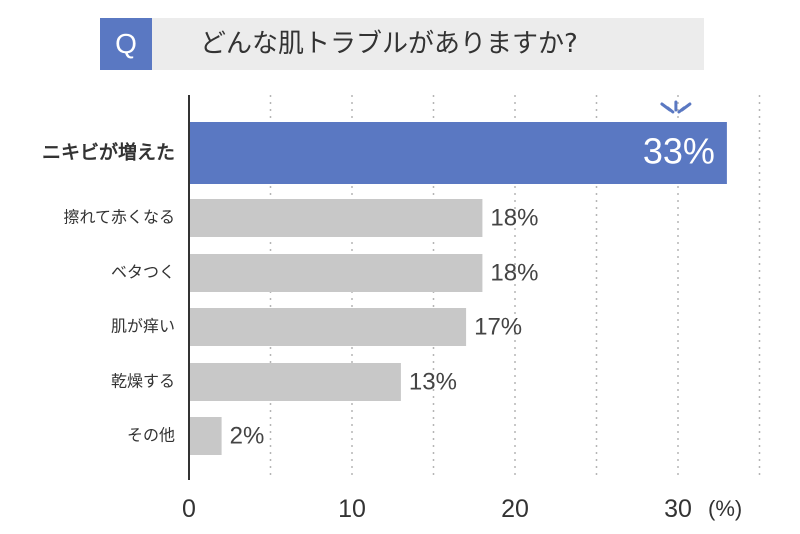 This screenshot has height=534, width=800. Describe the element at coordinates (725, 508) in the screenshot. I see `x-axis-unit-label: (%)` at that location.